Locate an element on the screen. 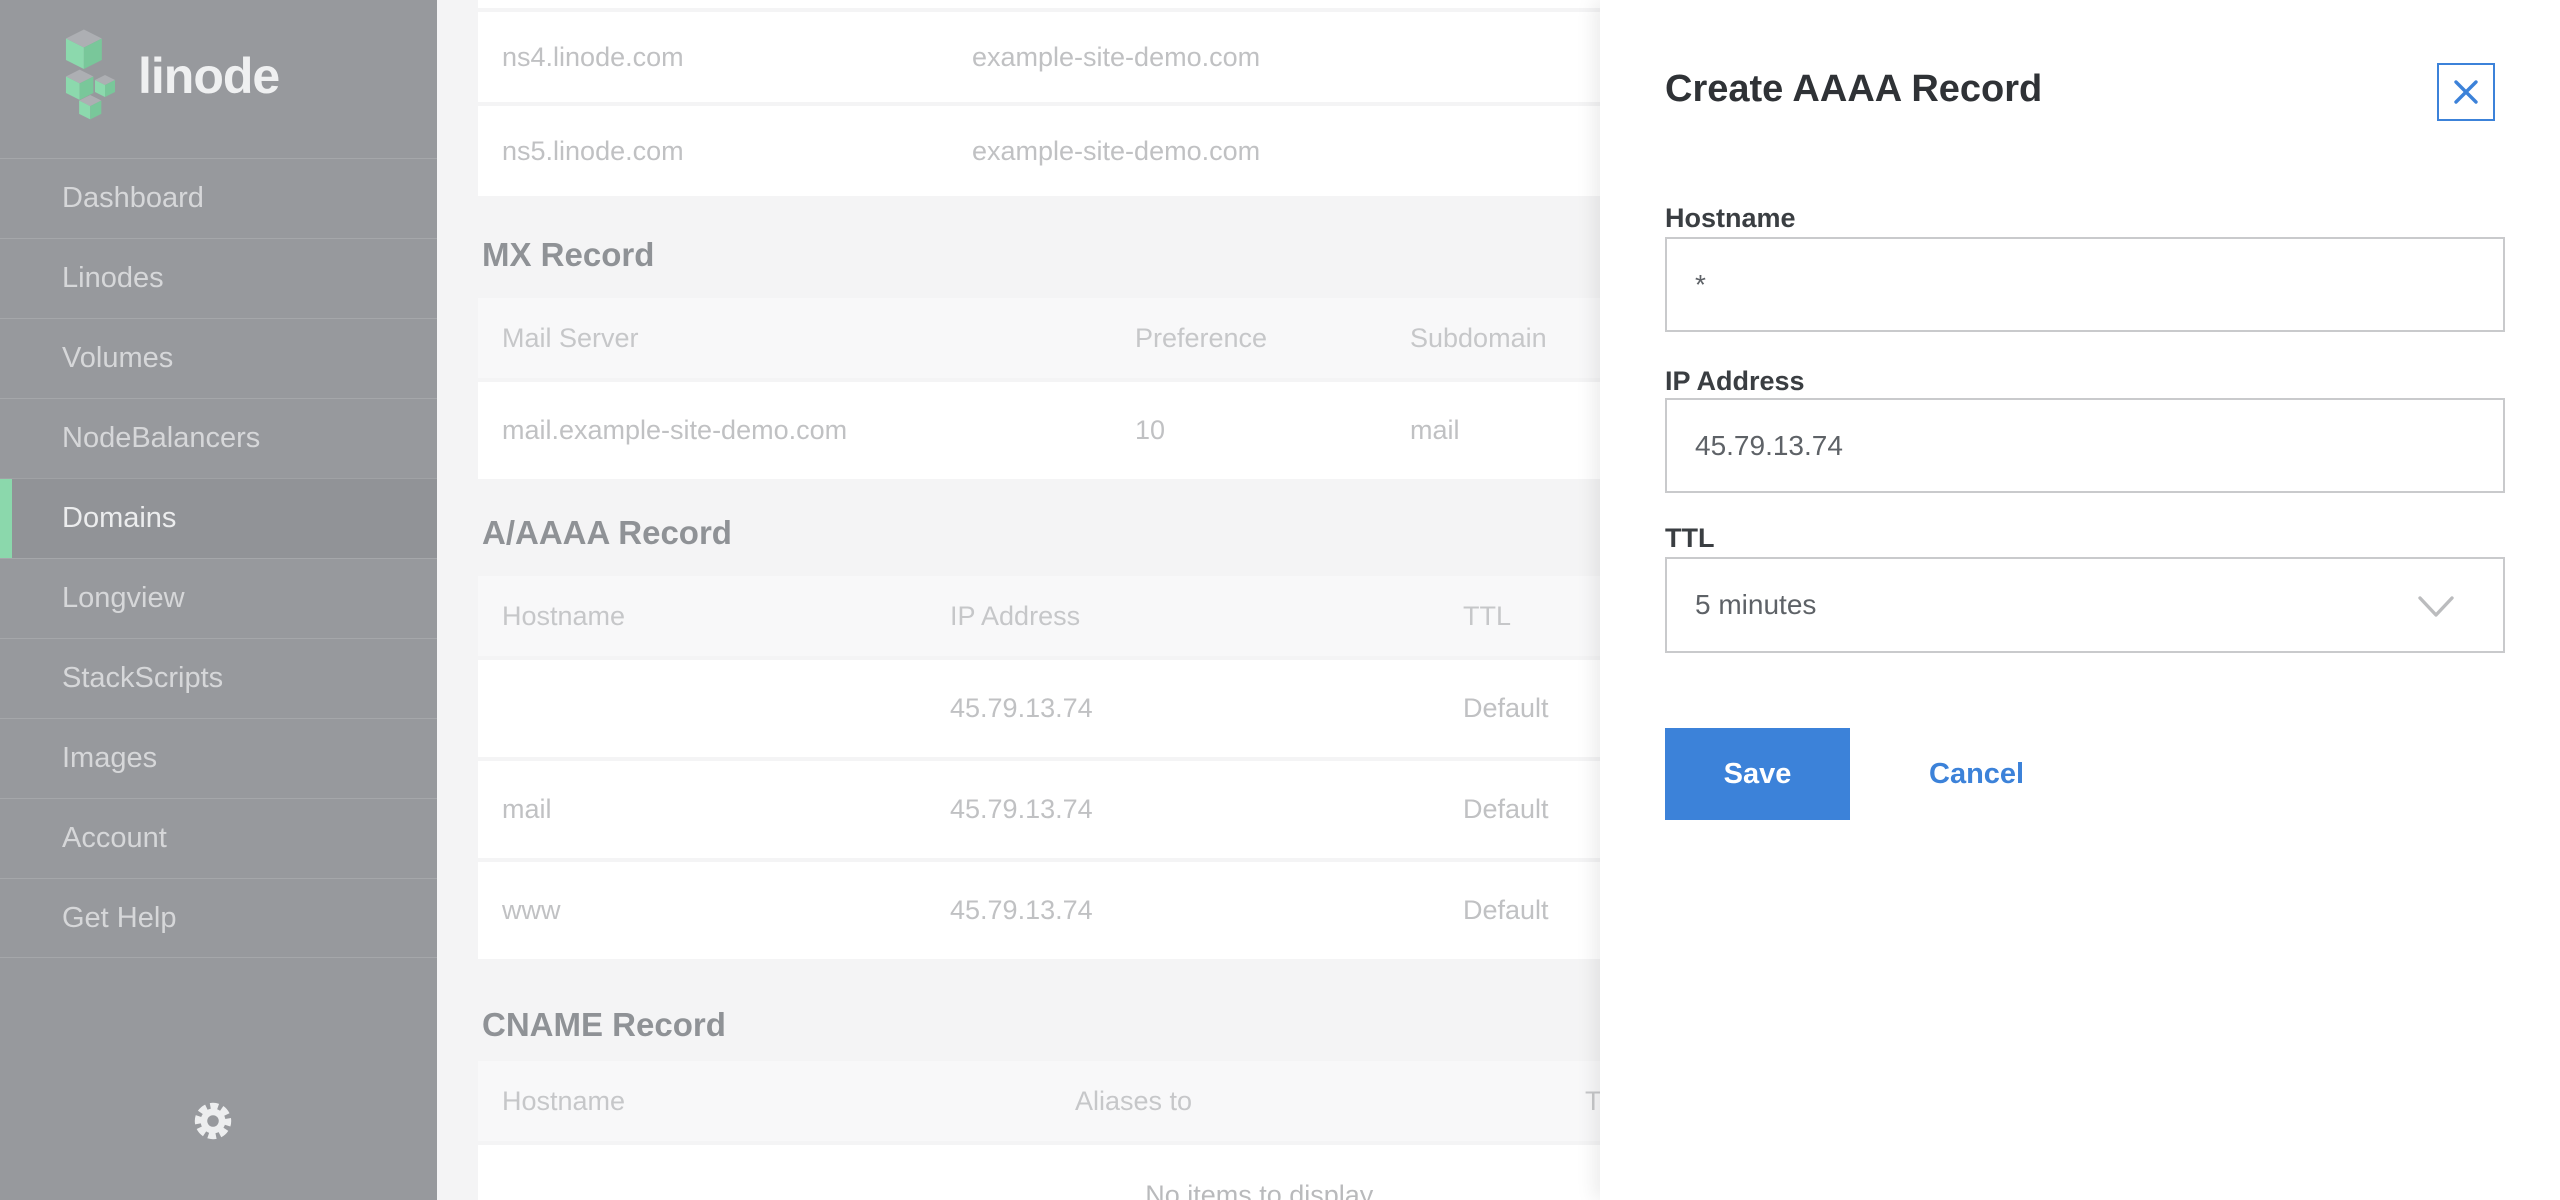  sidebar-item-label: Longview is located at coordinates (123, 598).